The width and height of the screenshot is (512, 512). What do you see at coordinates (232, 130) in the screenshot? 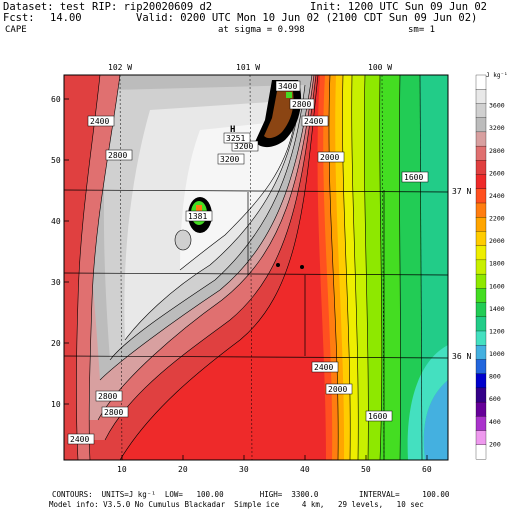
I see `high-marker: H` at bounding box center [232, 130].